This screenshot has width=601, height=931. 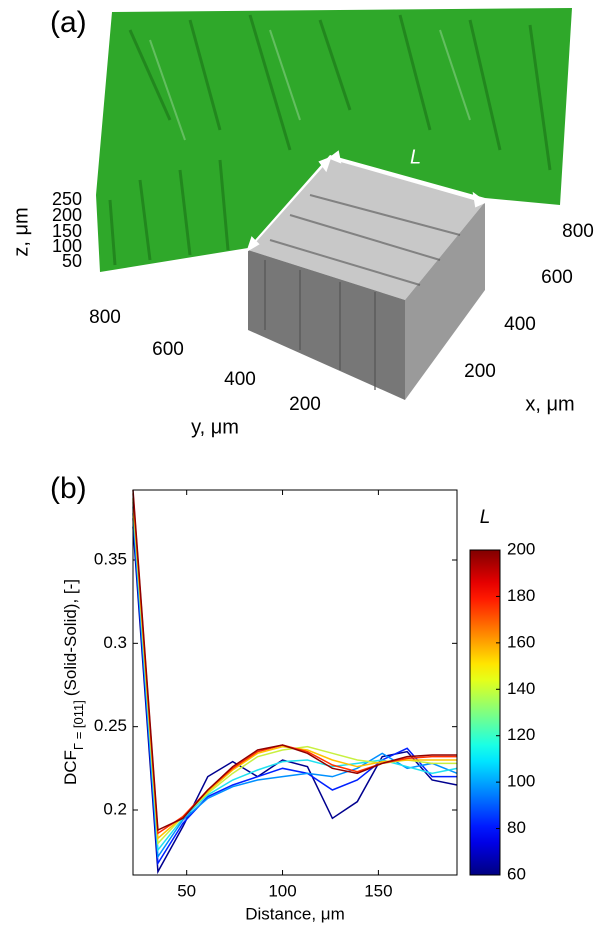 What do you see at coordinates (480, 371) in the screenshot?
I see `x-tick-label: 200` at bounding box center [480, 371].